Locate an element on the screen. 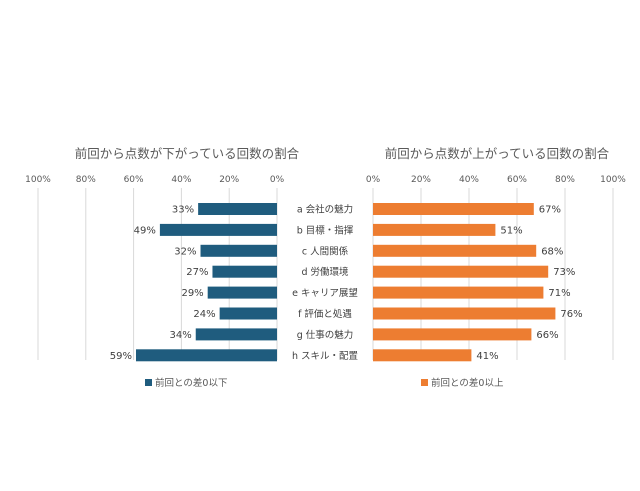 This screenshot has height=491, width=640. category-label: c 人間関係 is located at coordinates (325, 251).